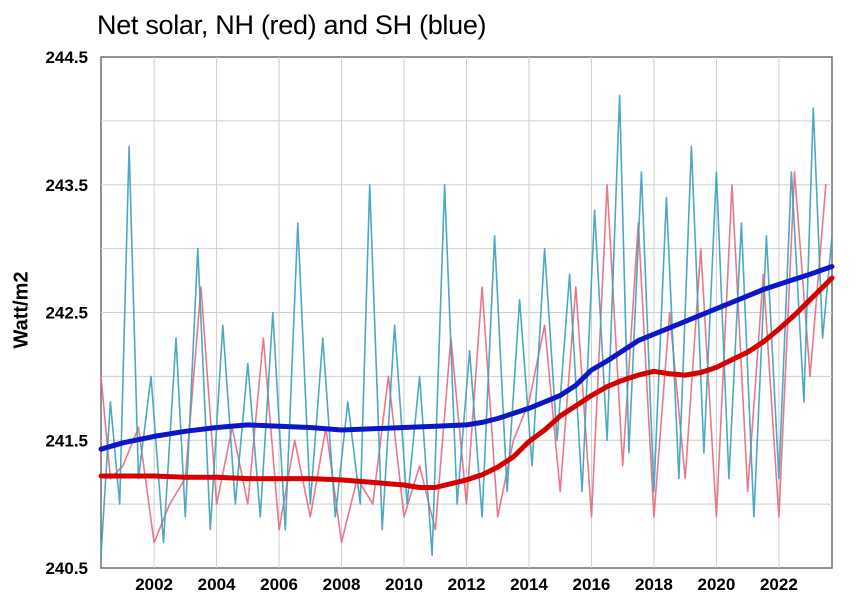 The image size is (857, 610). Describe the element at coordinates (779, 584) in the screenshot. I see `x-tick-label: 2022` at that location.